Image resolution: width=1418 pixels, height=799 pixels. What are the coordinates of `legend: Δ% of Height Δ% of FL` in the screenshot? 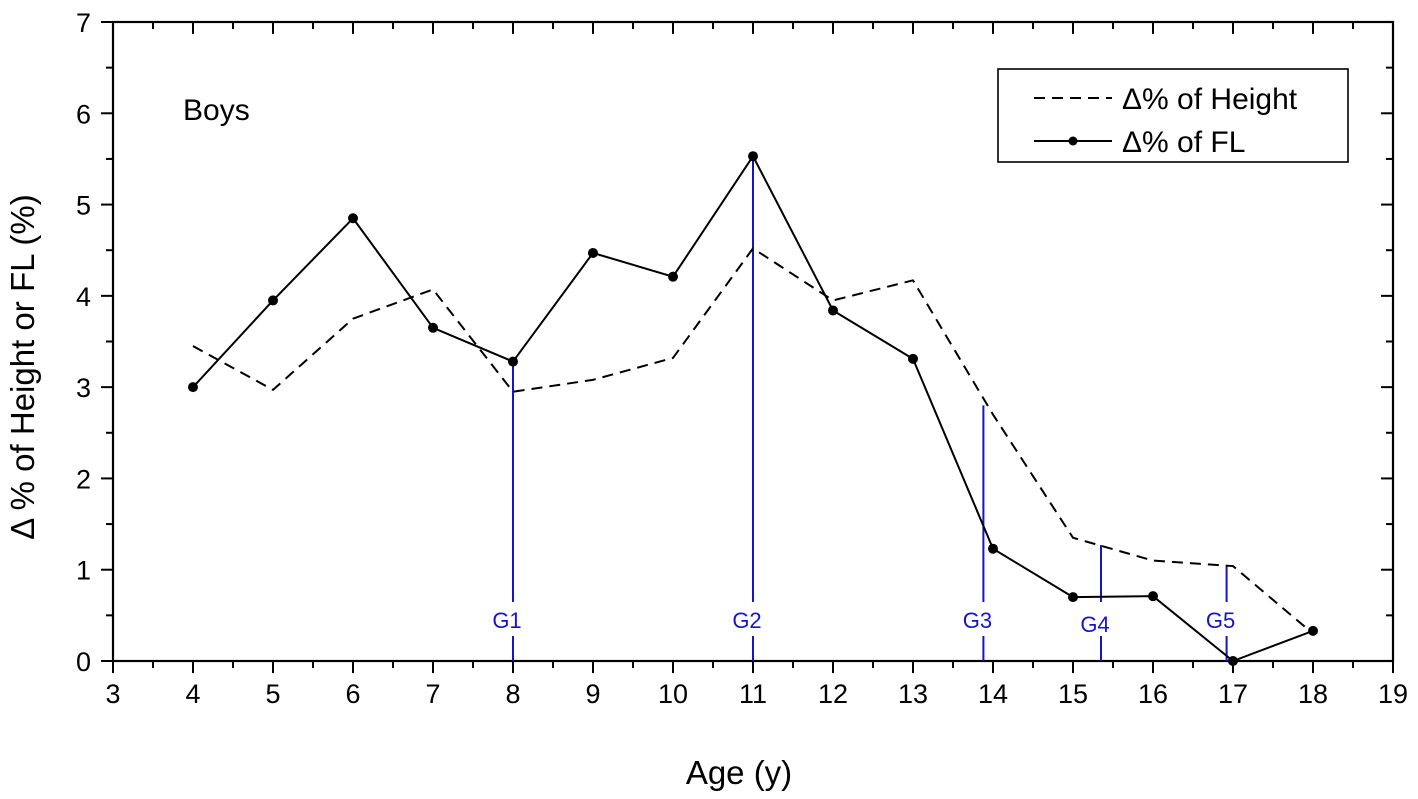 It's located at (1173, 115).